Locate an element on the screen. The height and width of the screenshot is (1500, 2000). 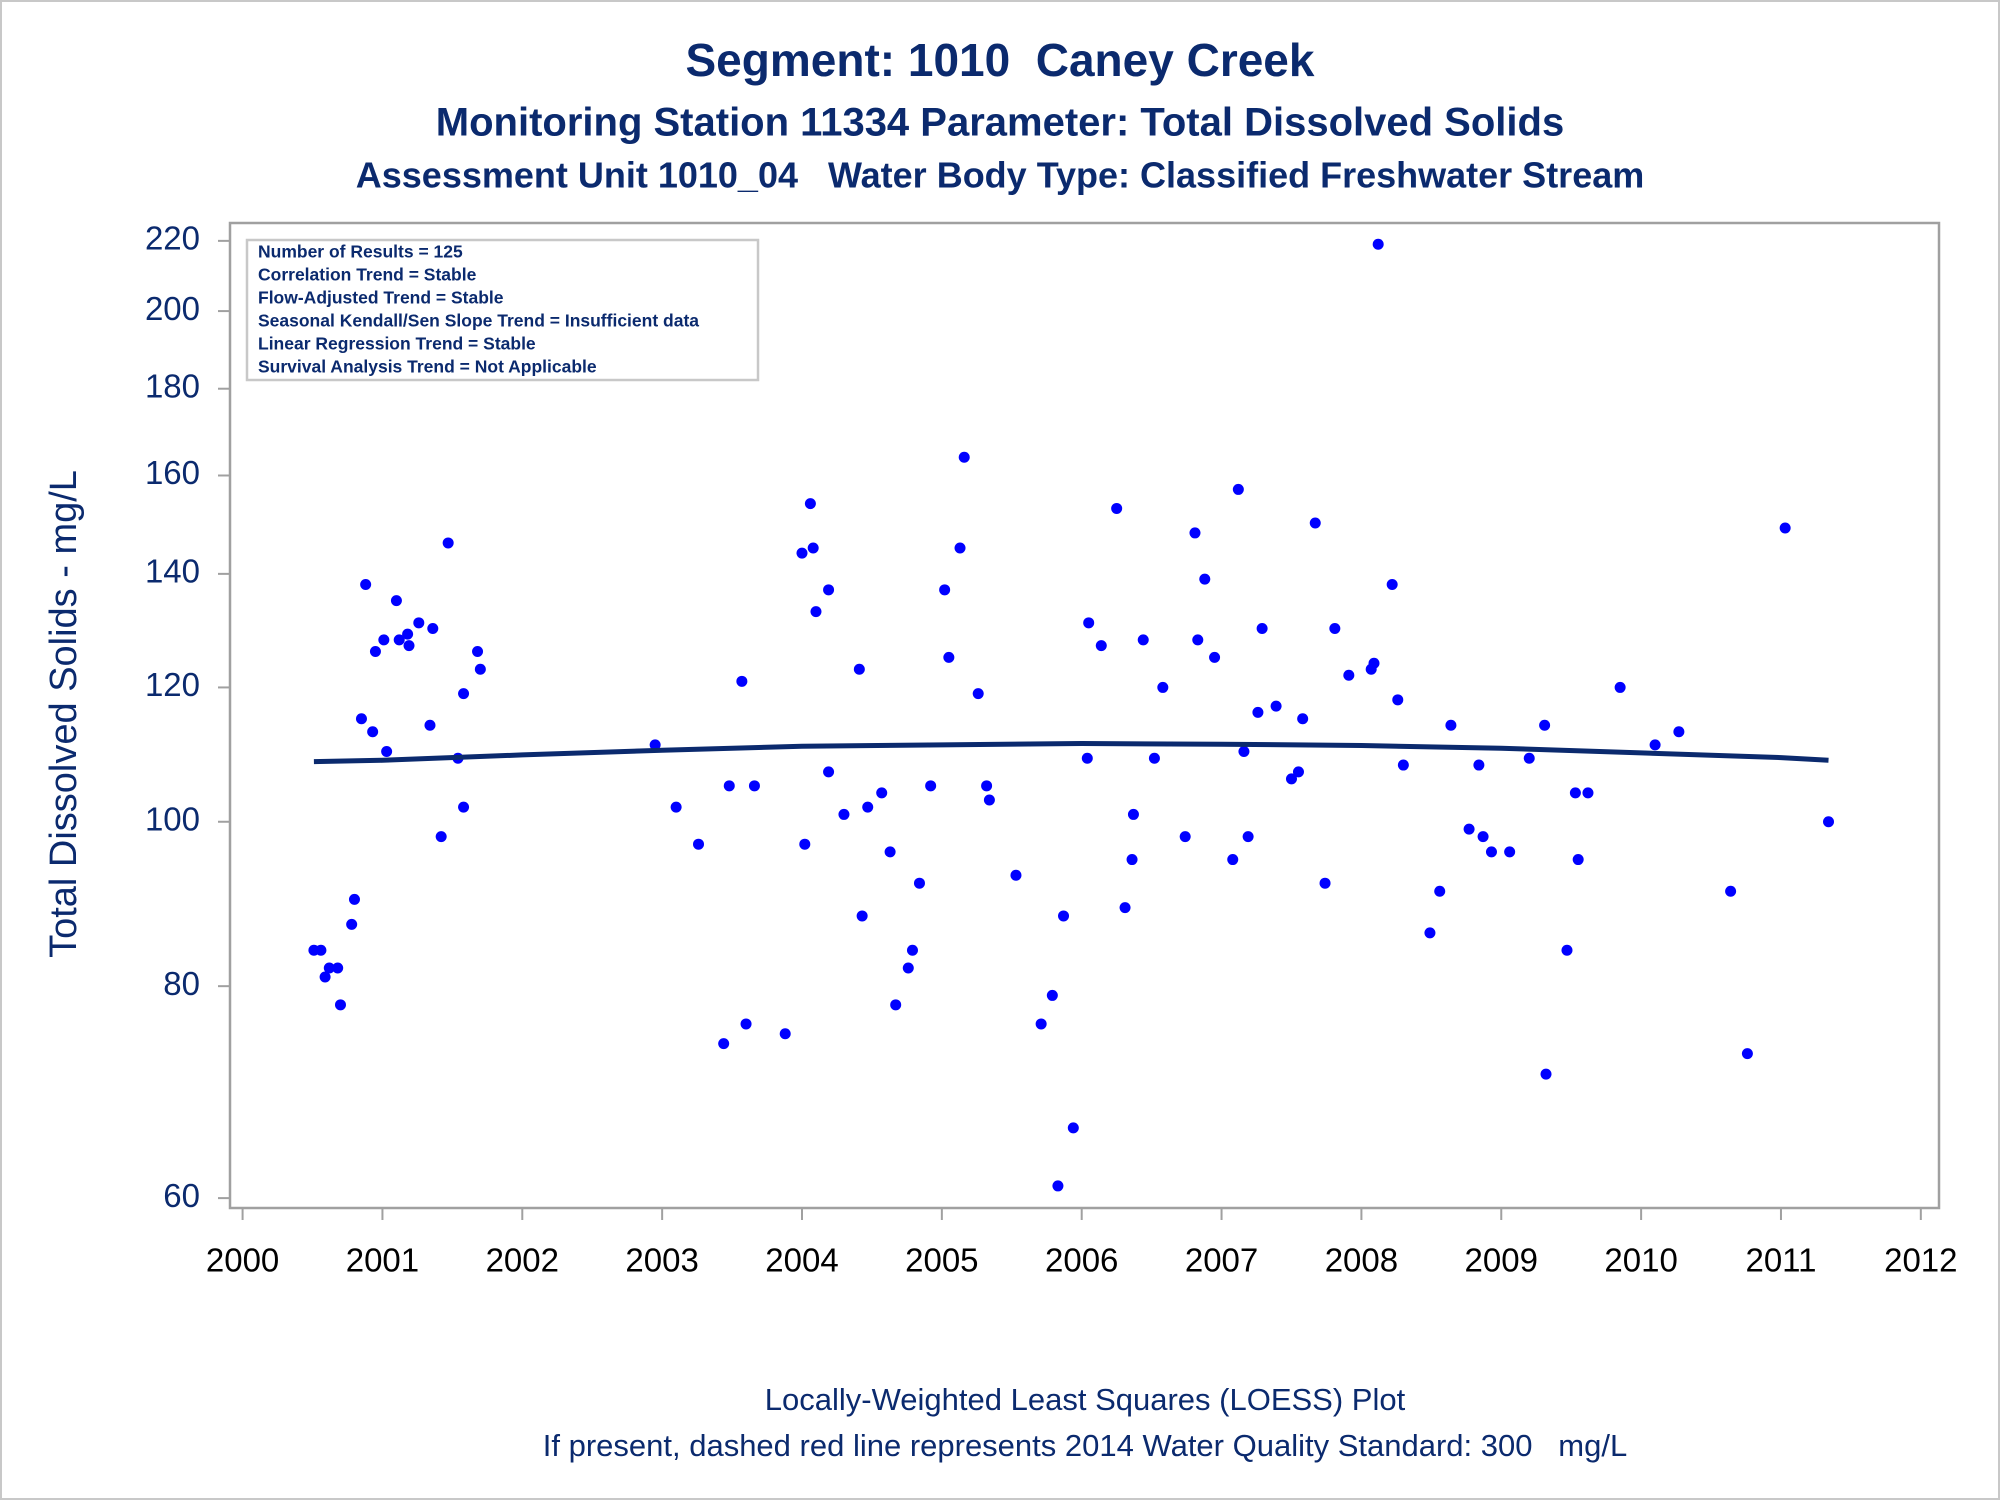
y-tick-label: 80 is located at coordinates (181, 983).